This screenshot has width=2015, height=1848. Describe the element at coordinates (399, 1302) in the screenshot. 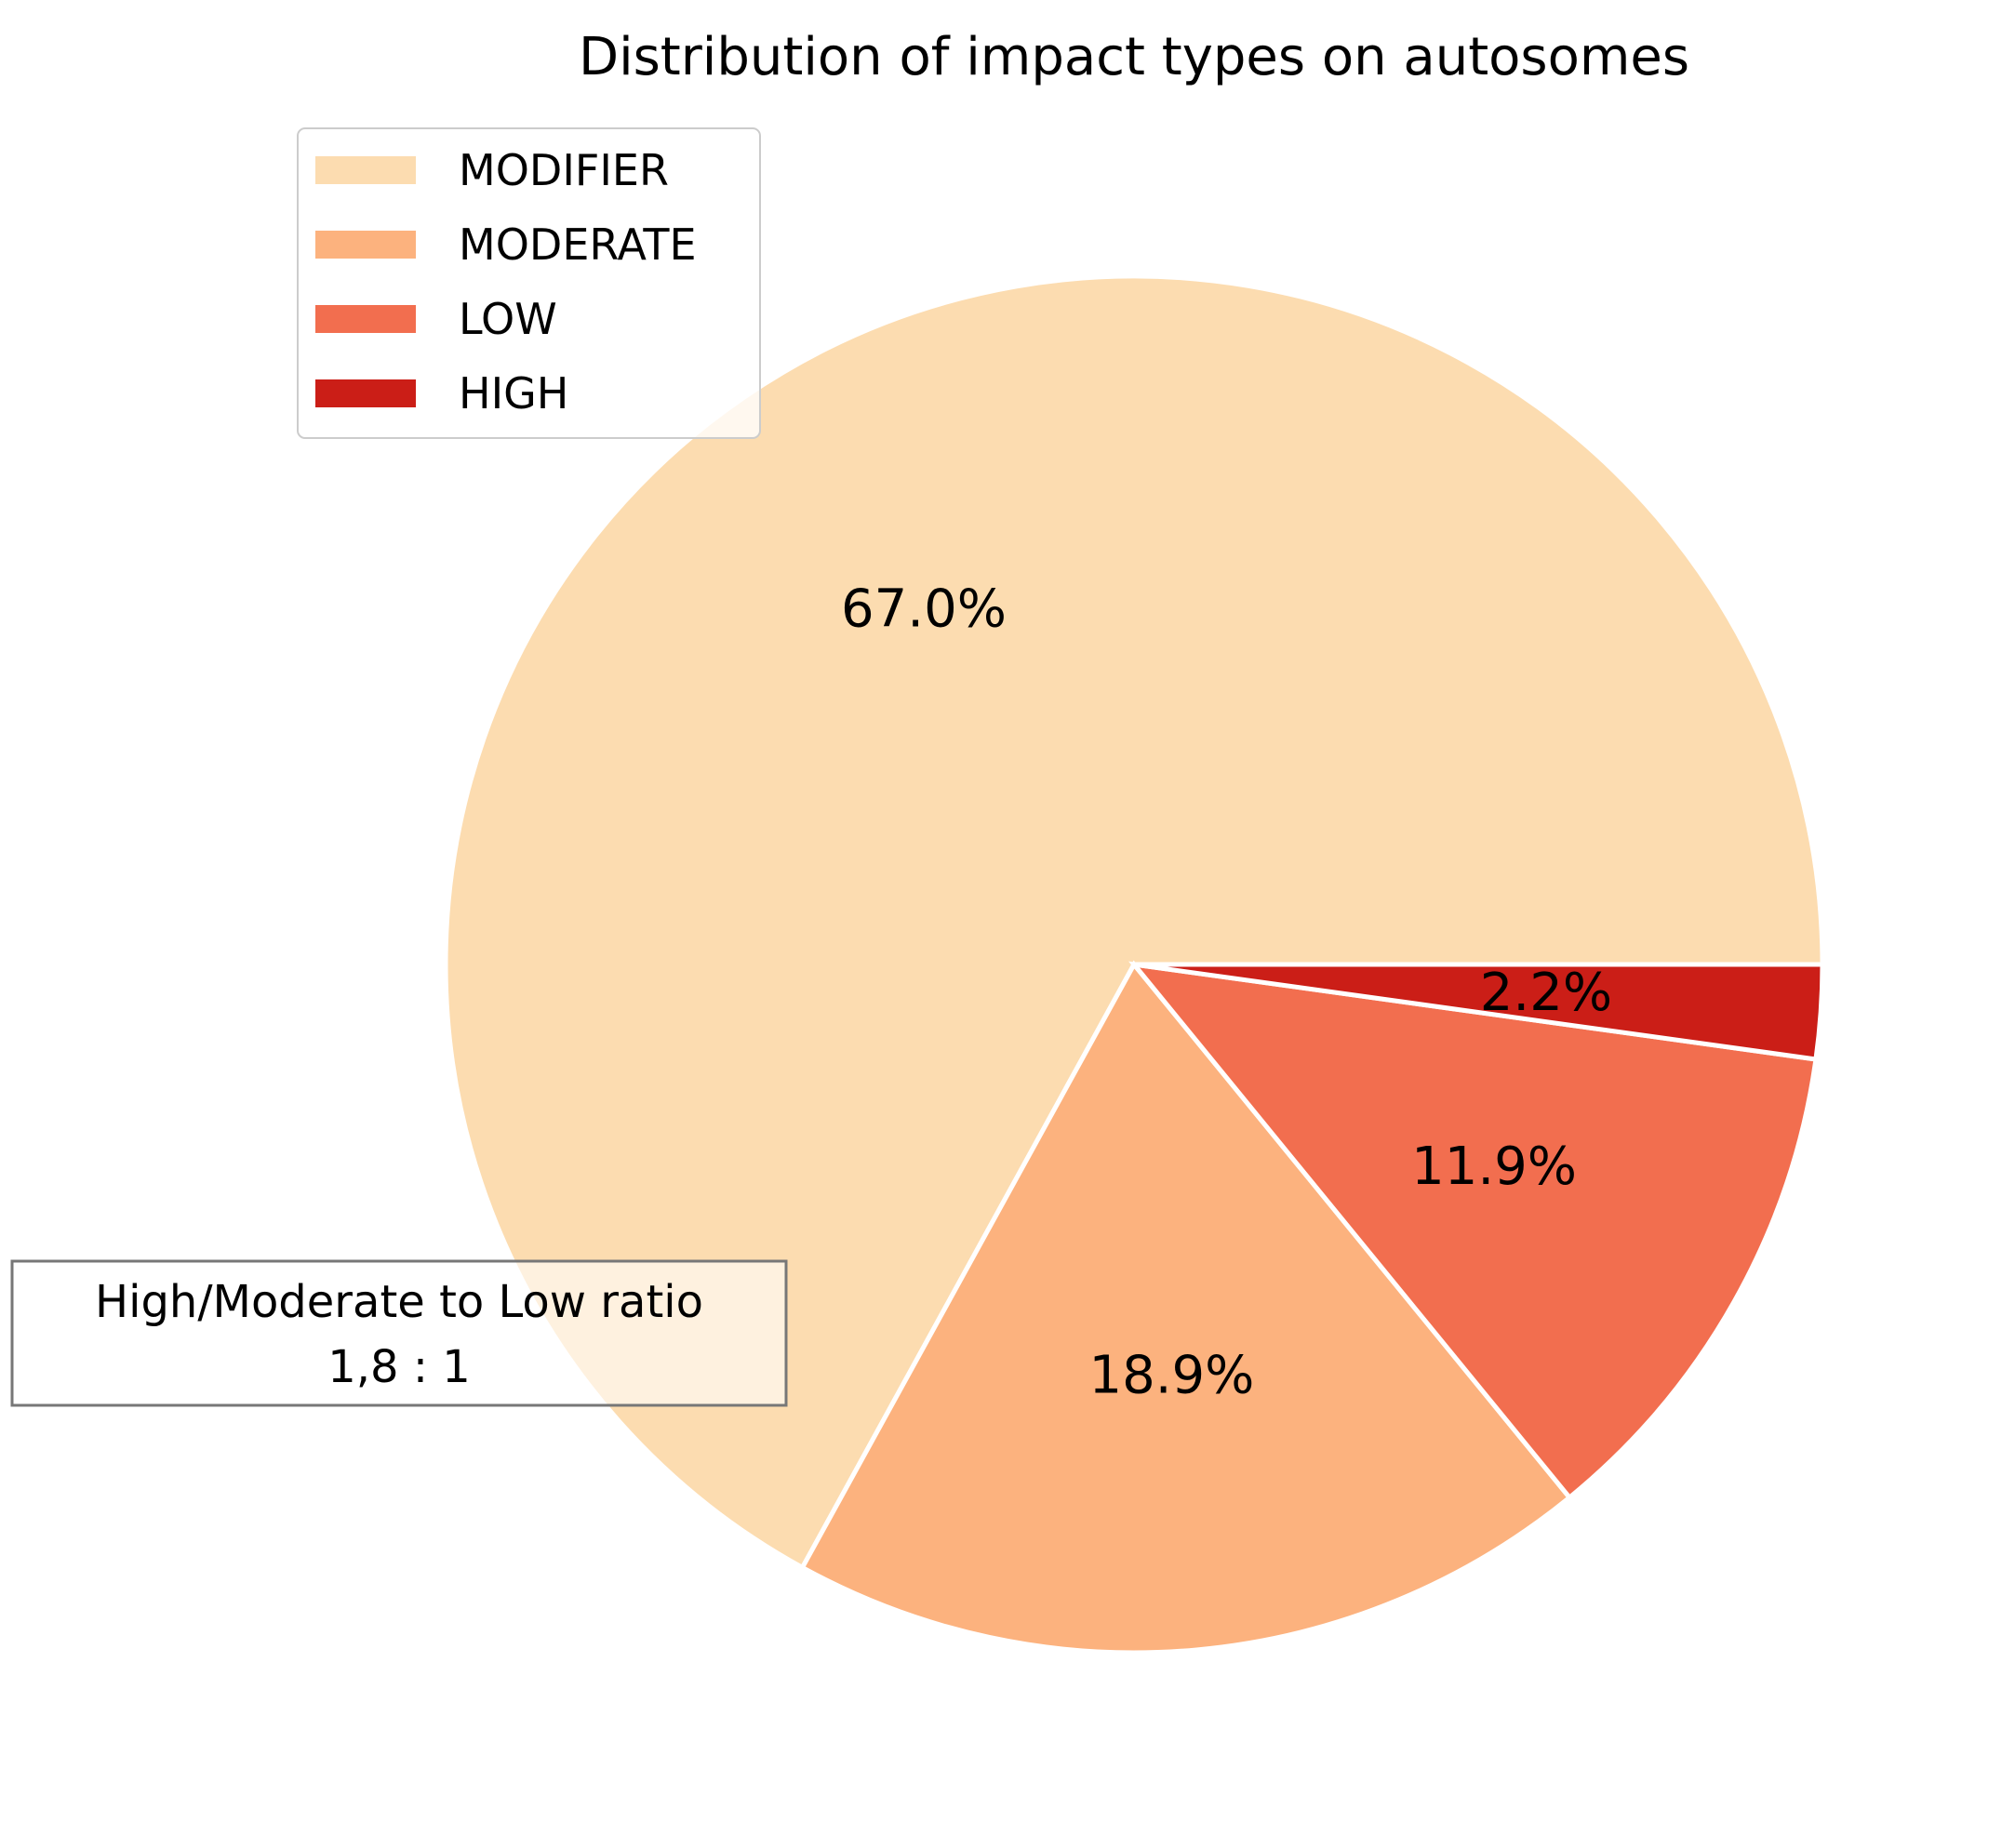

I see `annotation-line1: High/Moderate to Low ratio` at that location.